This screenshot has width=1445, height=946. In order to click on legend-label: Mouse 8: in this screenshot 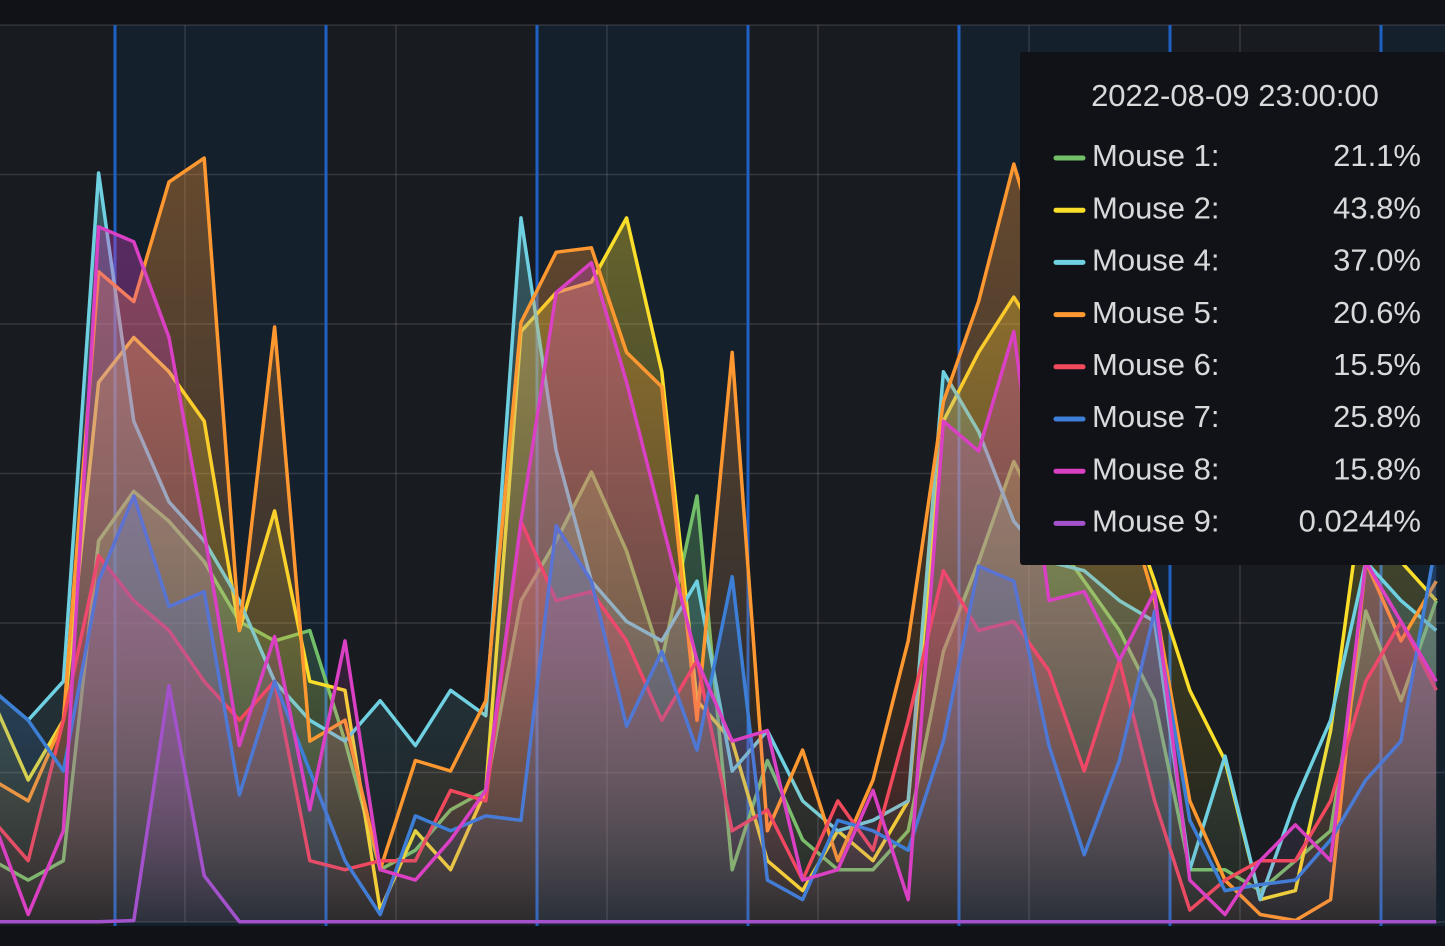, I will do `click(1156, 468)`.